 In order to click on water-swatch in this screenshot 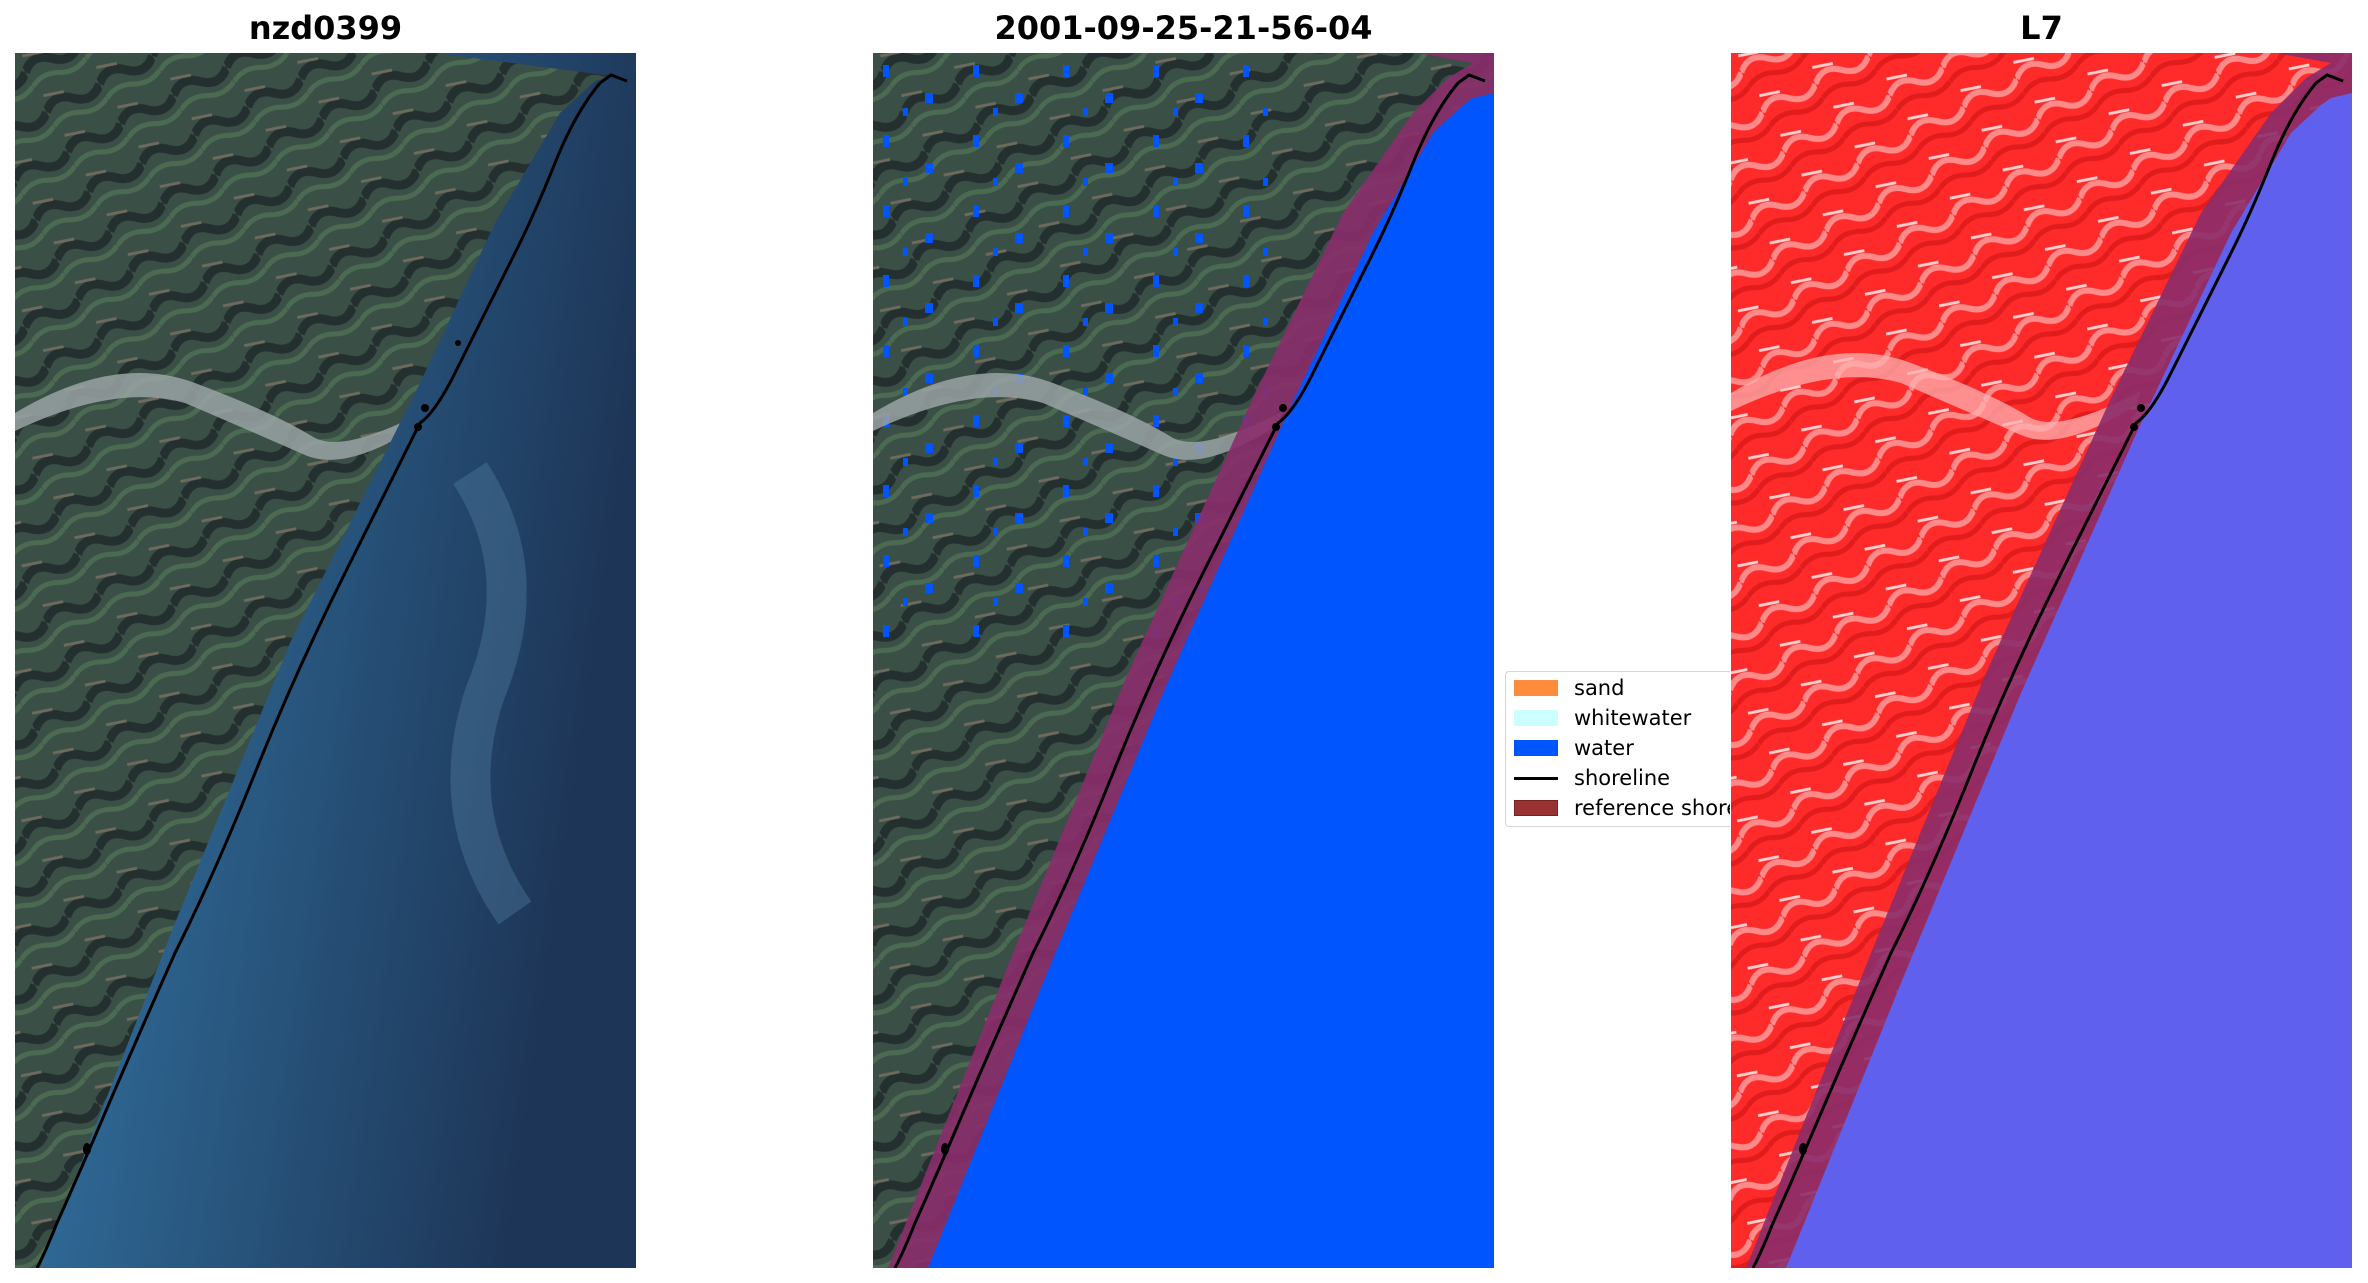, I will do `click(1536, 748)`.